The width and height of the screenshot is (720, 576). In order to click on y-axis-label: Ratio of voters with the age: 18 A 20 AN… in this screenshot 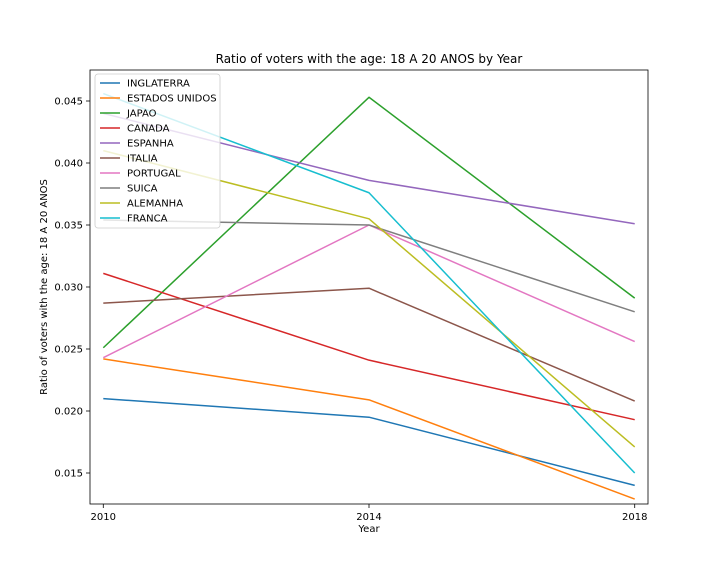, I will do `click(44, 287)`.